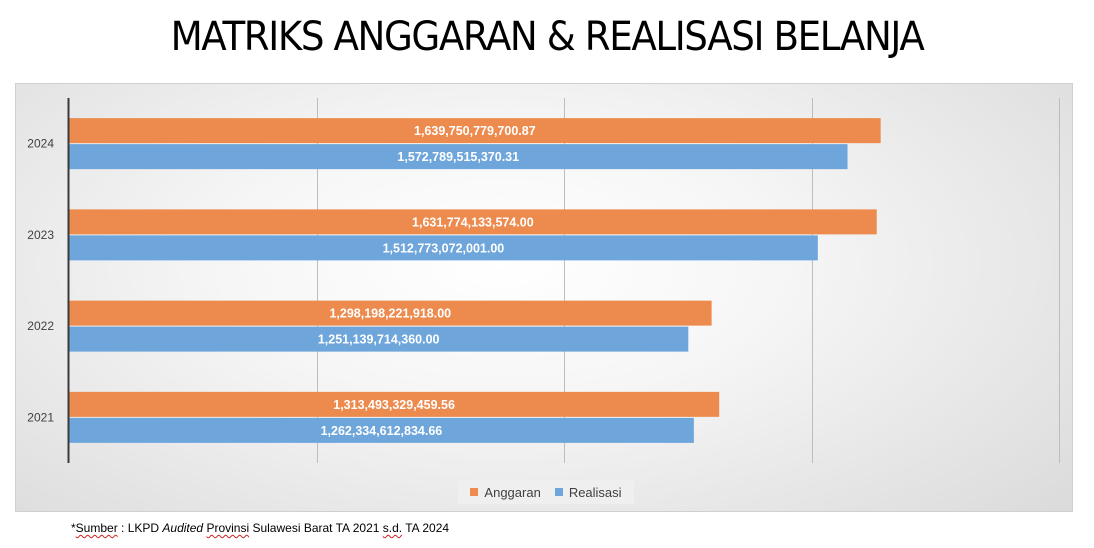 This screenshot has height=548, width=1094. I want to click on legend-swatch-anggaran, so click(474, 492).